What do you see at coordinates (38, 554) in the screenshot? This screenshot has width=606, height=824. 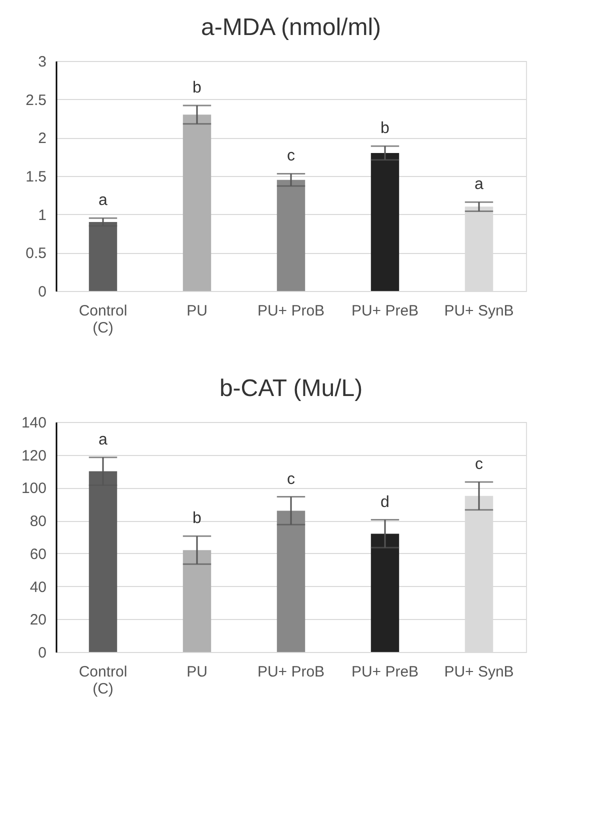 I see `y-tick-label: 60` at bounding box center [38, 554].